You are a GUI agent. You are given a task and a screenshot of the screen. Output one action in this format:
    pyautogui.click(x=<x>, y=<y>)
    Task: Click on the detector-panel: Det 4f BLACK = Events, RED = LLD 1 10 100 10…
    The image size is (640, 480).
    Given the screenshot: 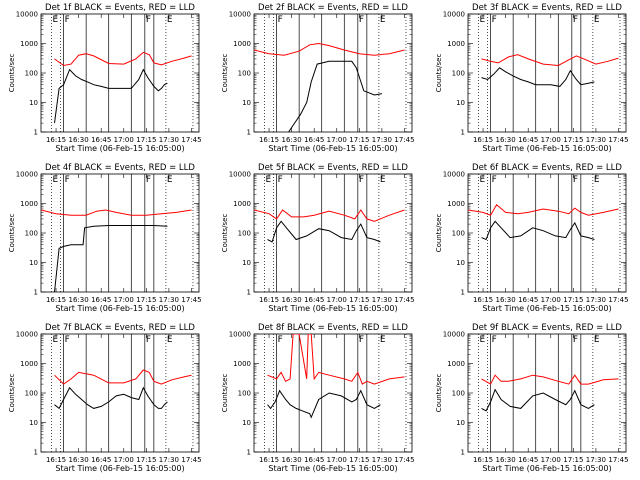 What is the action you would take?
    pyautogui.click(x=106, y=240)
    